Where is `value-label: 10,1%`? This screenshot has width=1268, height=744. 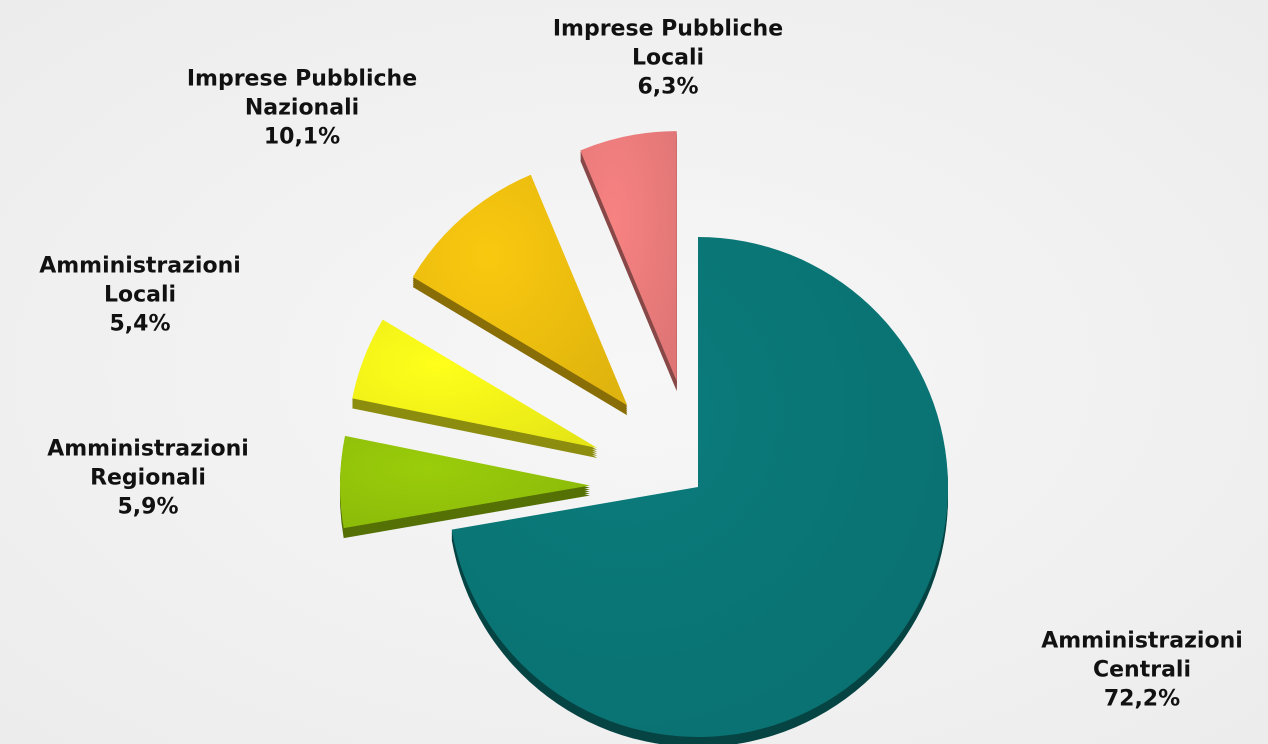 value-label: 10,1% is located at coordinates (302, 137).